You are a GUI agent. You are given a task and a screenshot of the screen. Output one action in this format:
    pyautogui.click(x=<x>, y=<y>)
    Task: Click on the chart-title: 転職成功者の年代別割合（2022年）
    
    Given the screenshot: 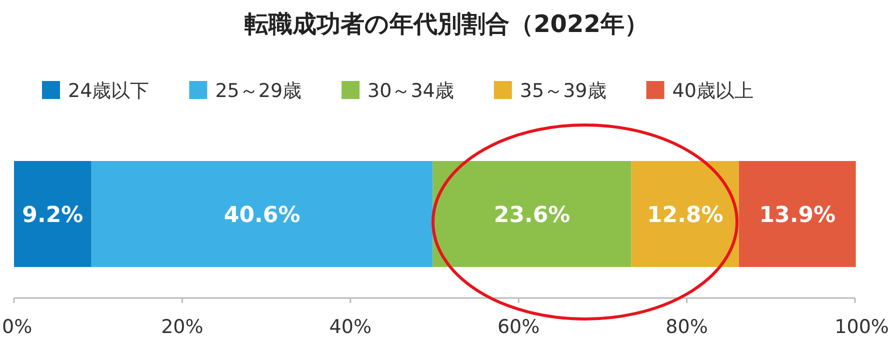 What is the action you would take?
    pyautogui.click(x=446, y=24)
    